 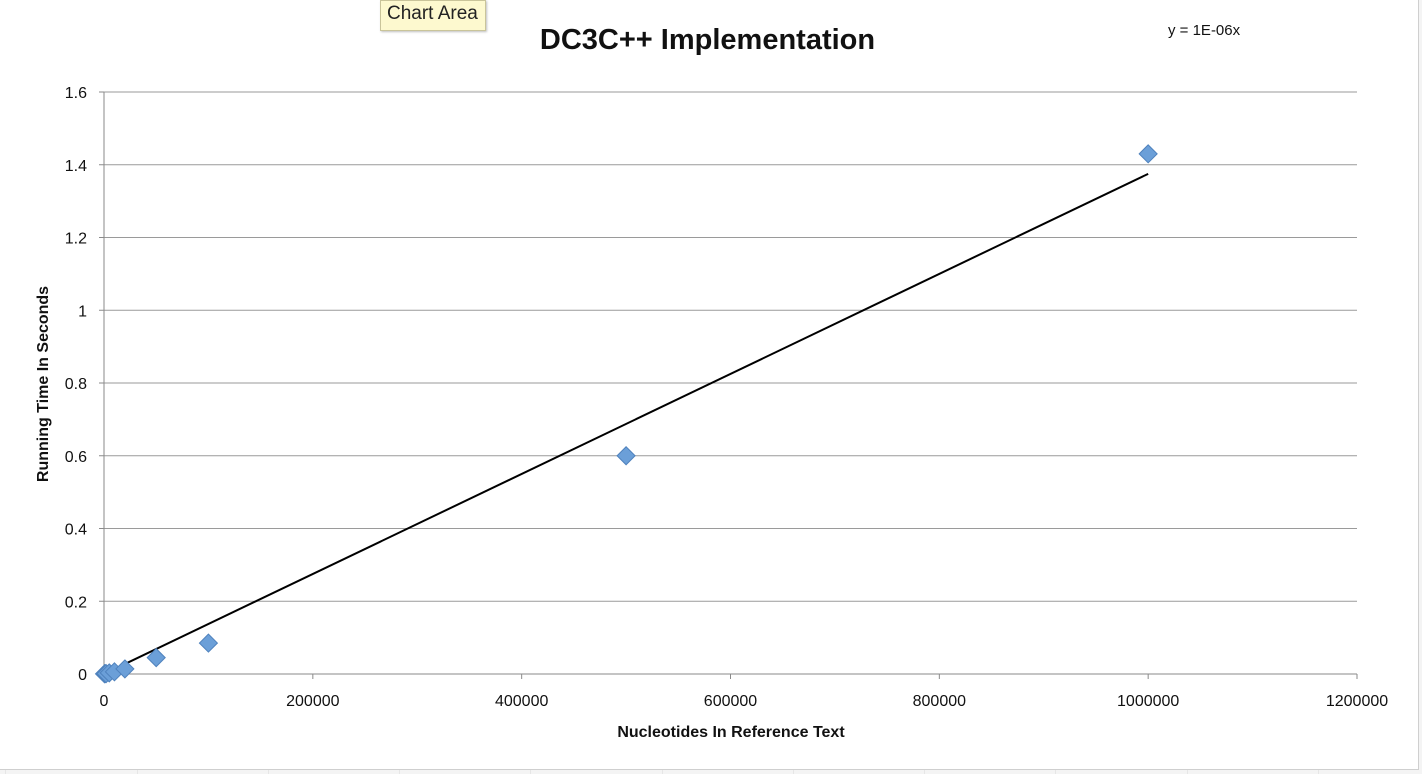 What do you see at coordinates (939, 701) in the screenshot?
I see `x-tick-label: 800000` at bounding box center [939, 701].